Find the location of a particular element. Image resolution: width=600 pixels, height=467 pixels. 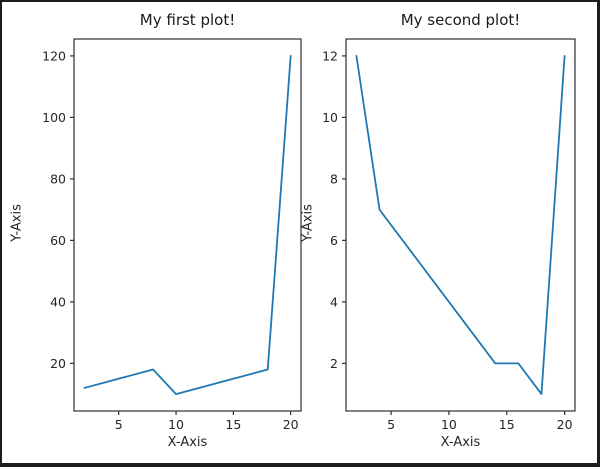

y-tick-label: 20 is located at coordinates (58, 363).